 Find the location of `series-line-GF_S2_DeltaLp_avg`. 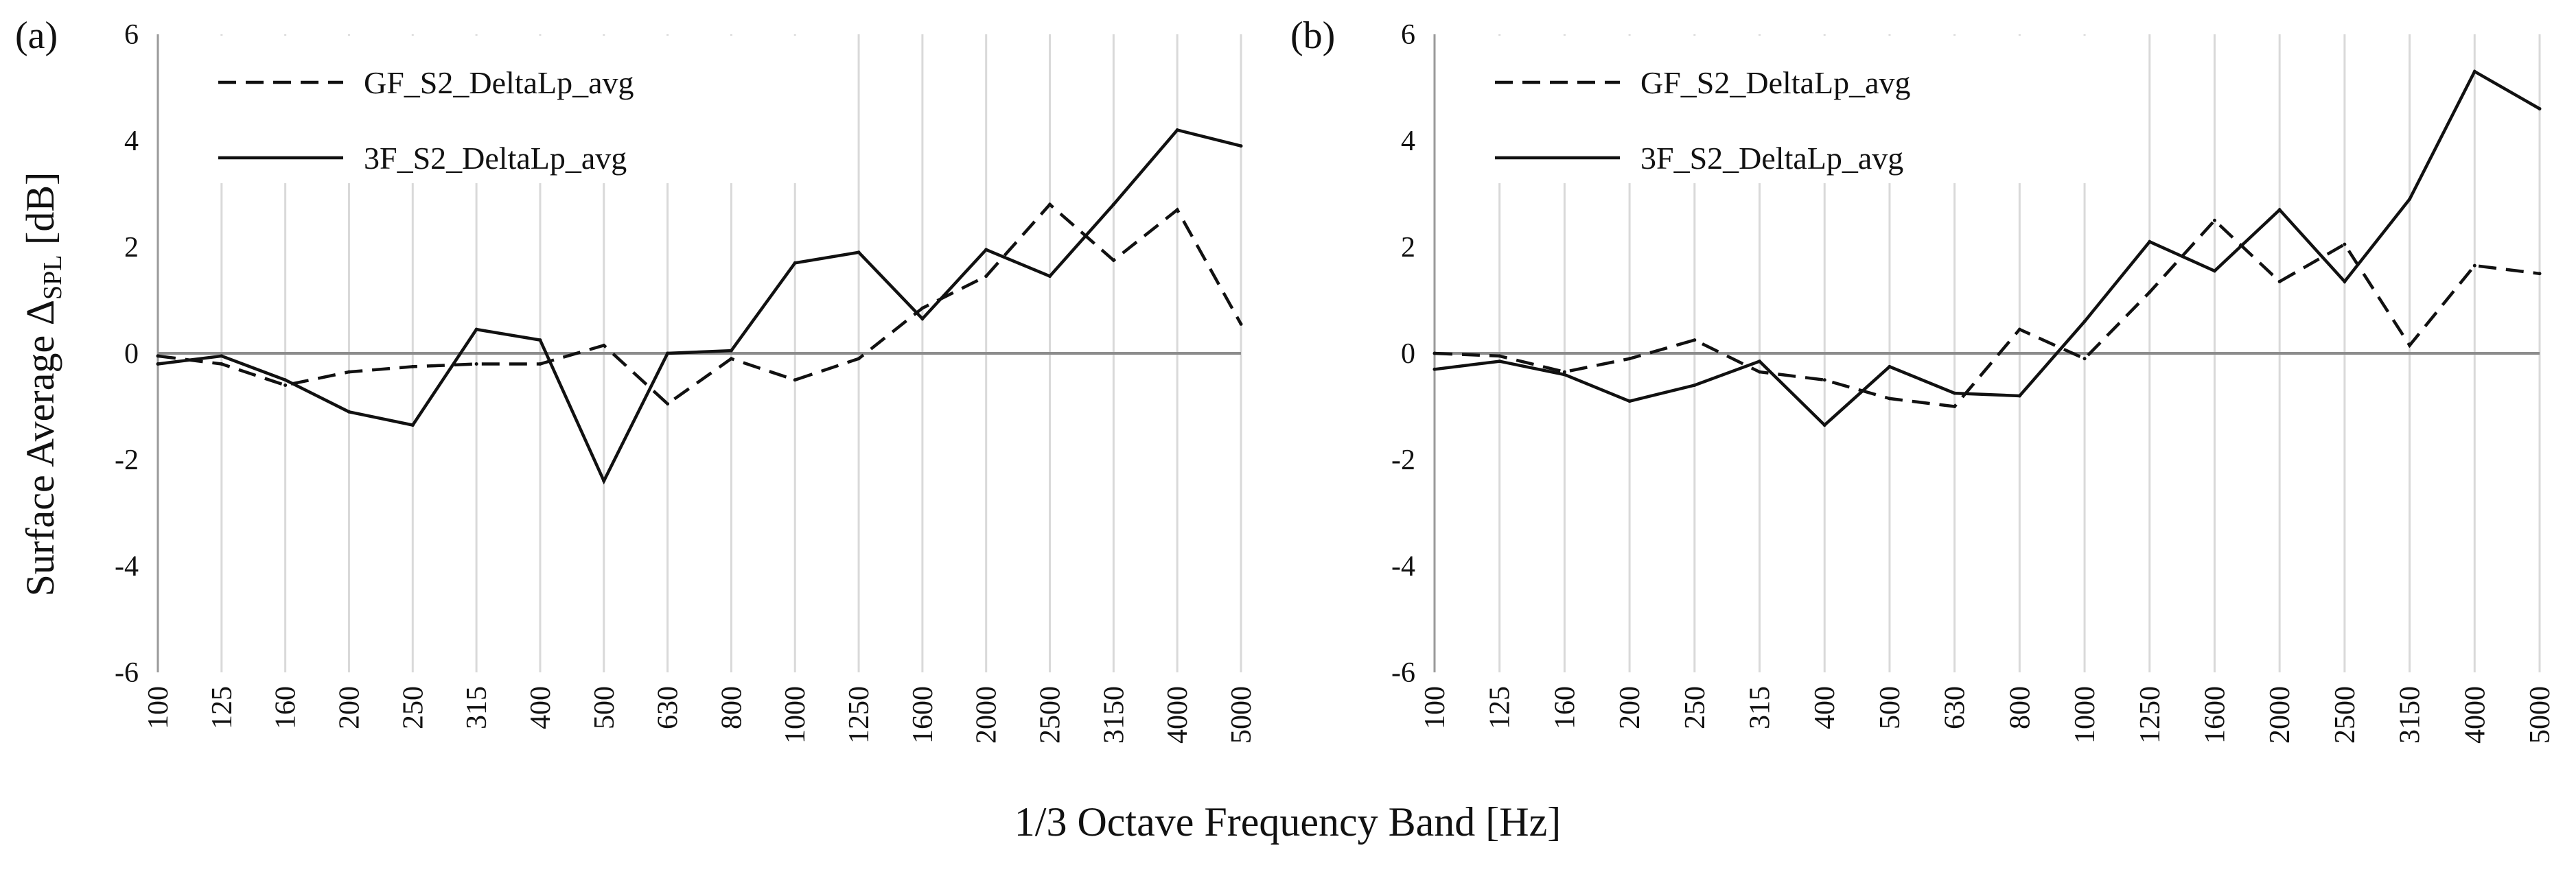

series-line-GF_S2_DeltaLp_avg is located at coordinates (699, 304).